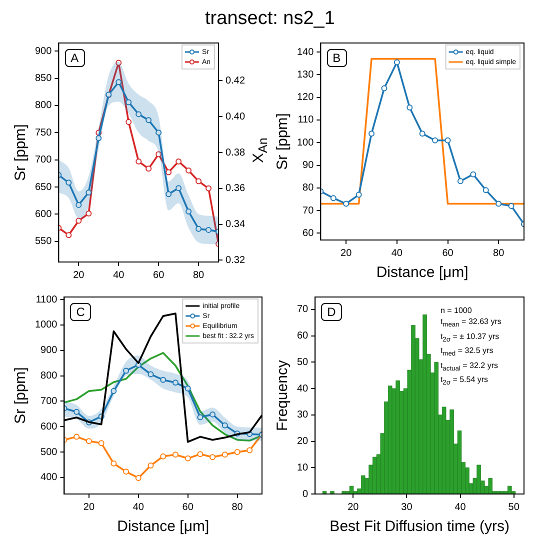 This screenshot has height=539, width=540. I want to click on y-tick-label: 30, so click(303, 415).